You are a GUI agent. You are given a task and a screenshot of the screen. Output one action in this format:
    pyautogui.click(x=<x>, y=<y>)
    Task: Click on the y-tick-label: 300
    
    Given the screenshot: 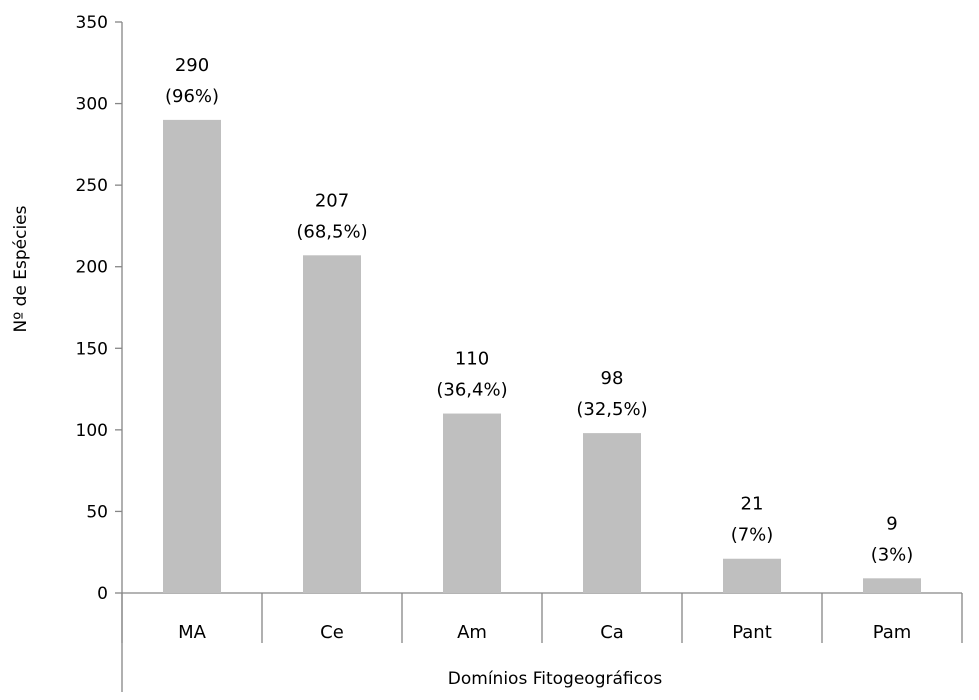 What is the action you would take?
    pyautogui.click(x=92, y=105)
    